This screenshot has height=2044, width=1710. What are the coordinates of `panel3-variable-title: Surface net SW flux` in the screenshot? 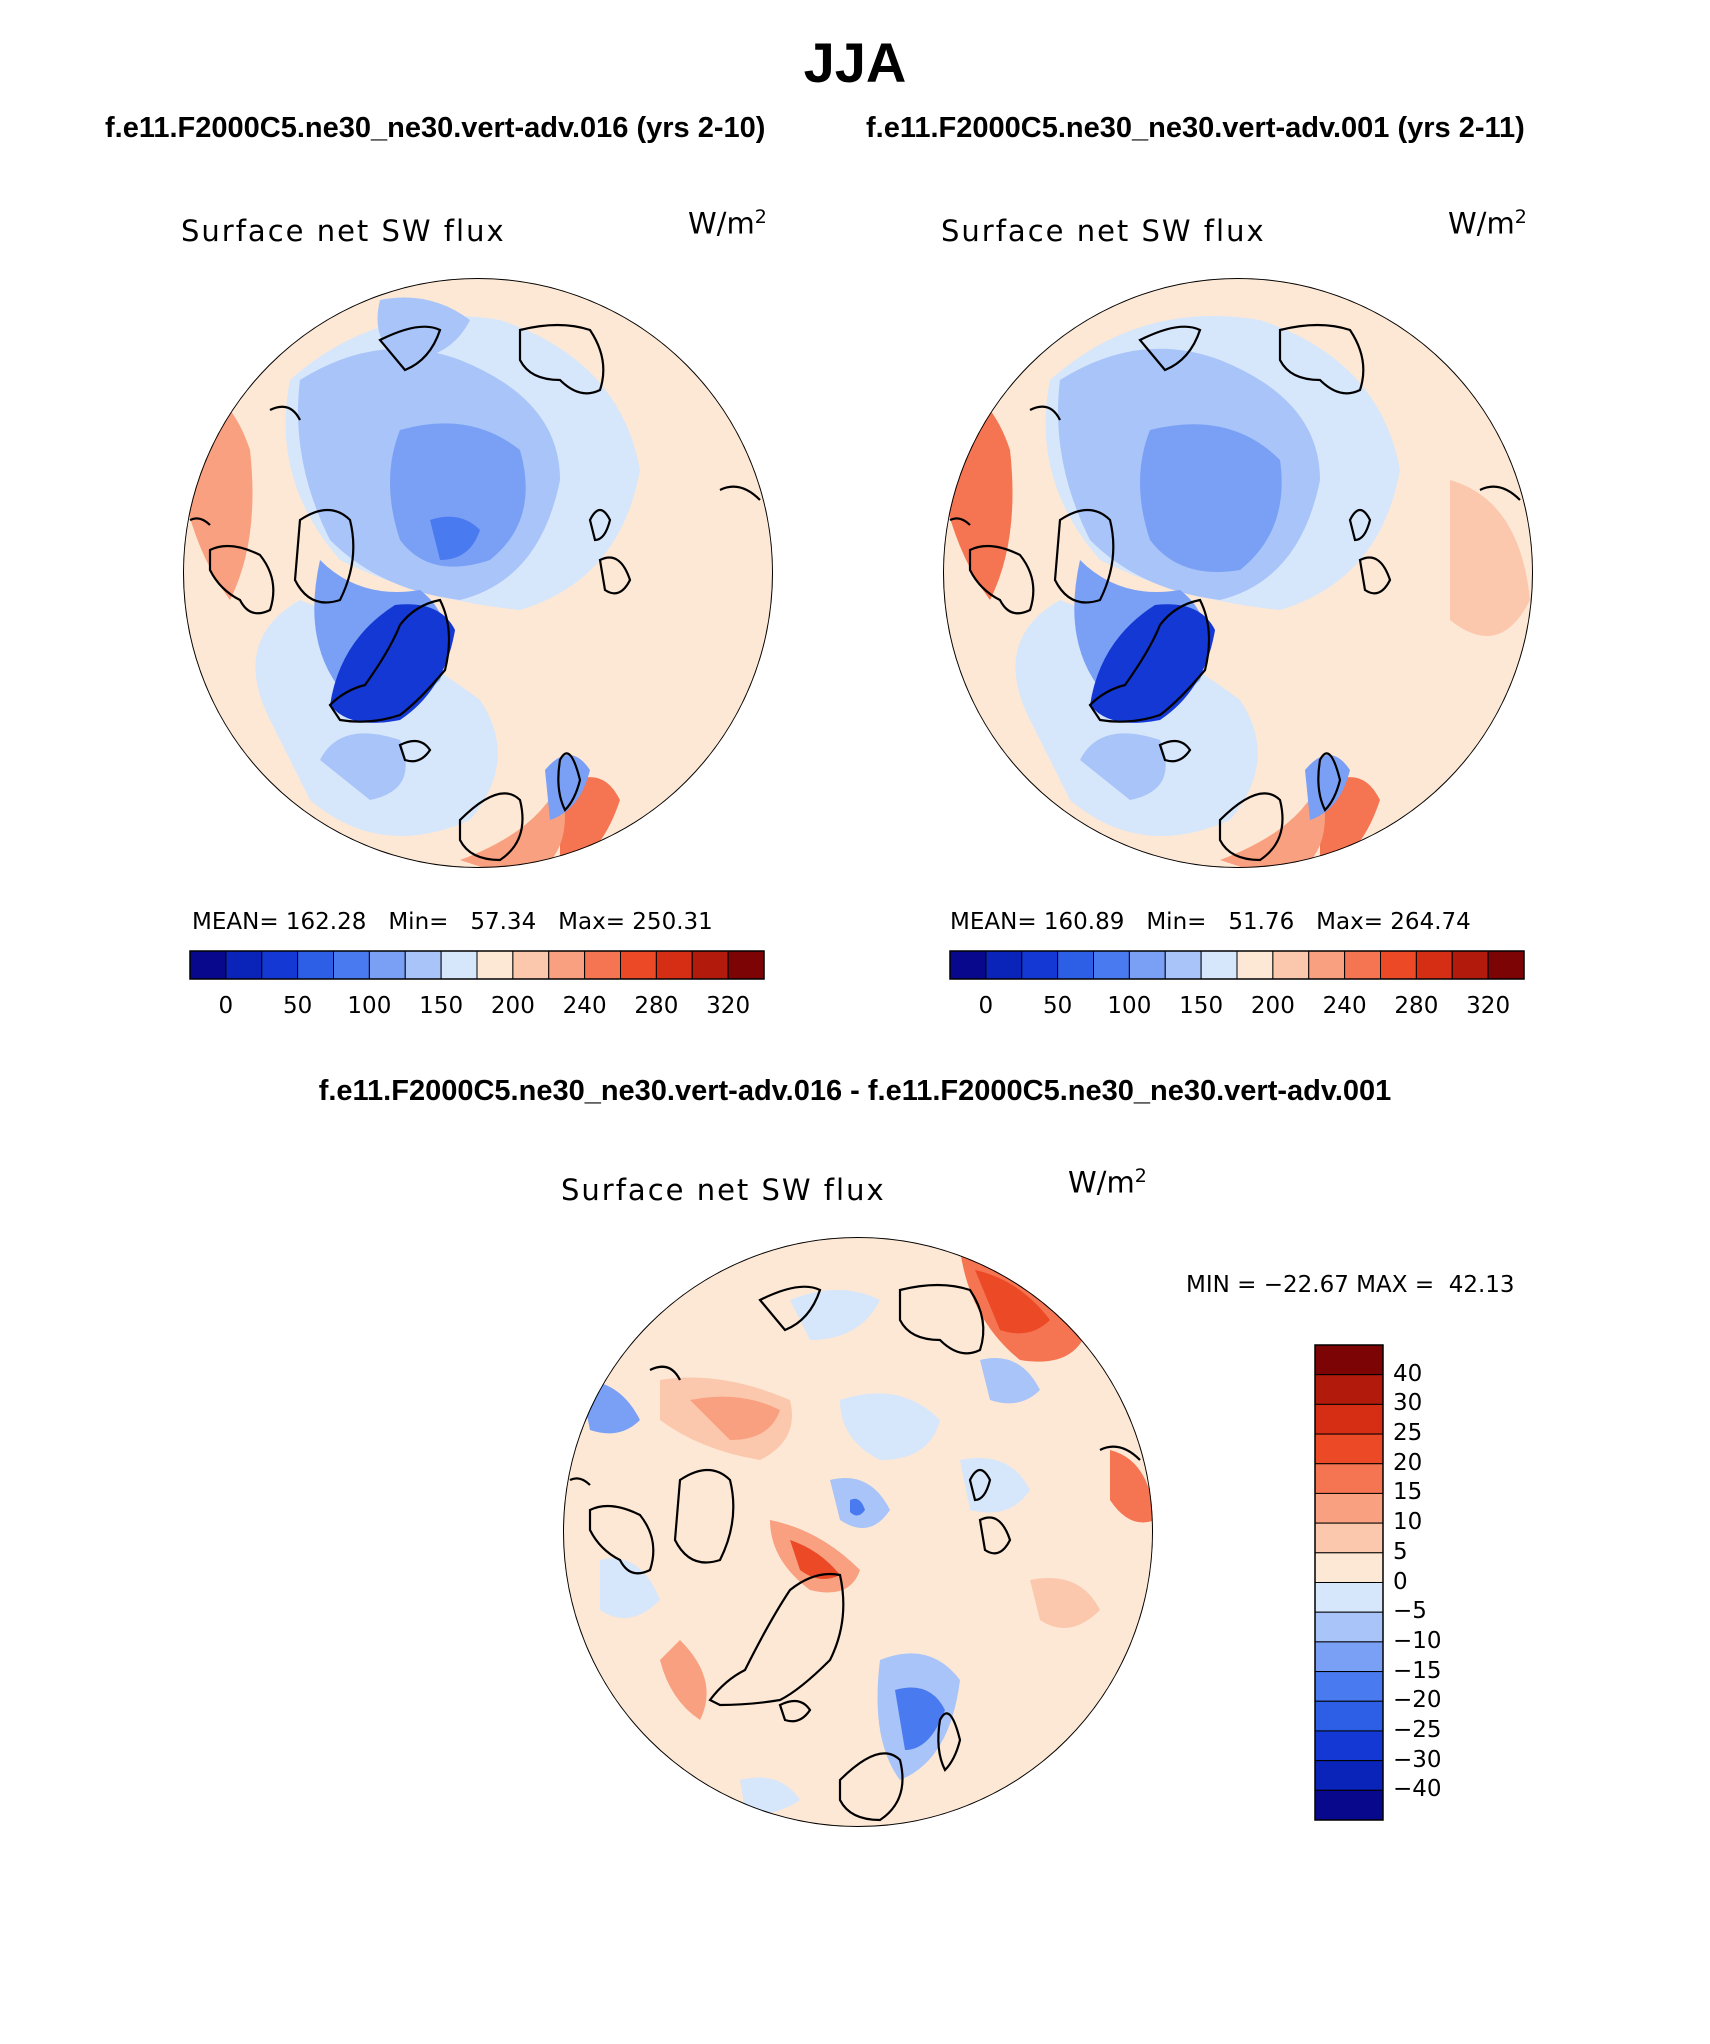 It's located at (723, 1190).